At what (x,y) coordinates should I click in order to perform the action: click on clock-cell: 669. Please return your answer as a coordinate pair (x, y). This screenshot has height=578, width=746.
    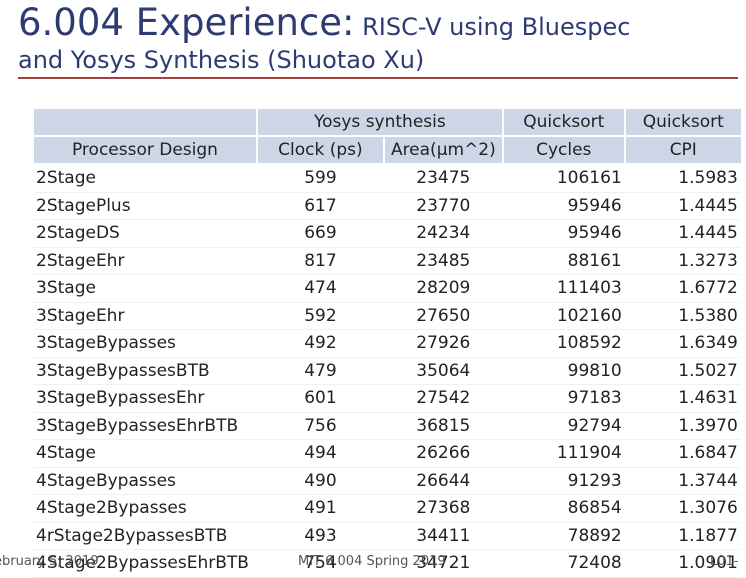
    Looking at the image, I should click on (320, 233).